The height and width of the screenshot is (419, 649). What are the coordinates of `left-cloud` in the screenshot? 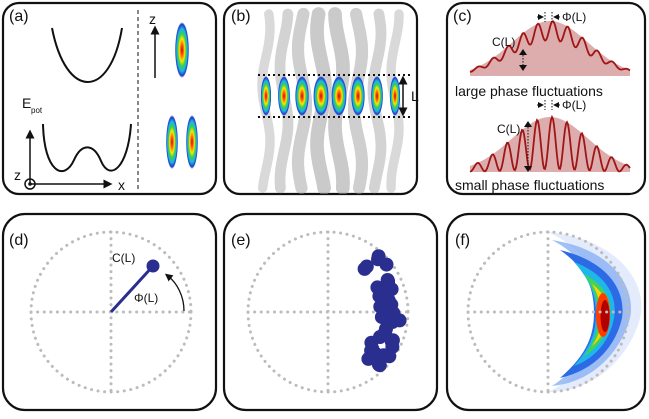 It's located at (172, 142).